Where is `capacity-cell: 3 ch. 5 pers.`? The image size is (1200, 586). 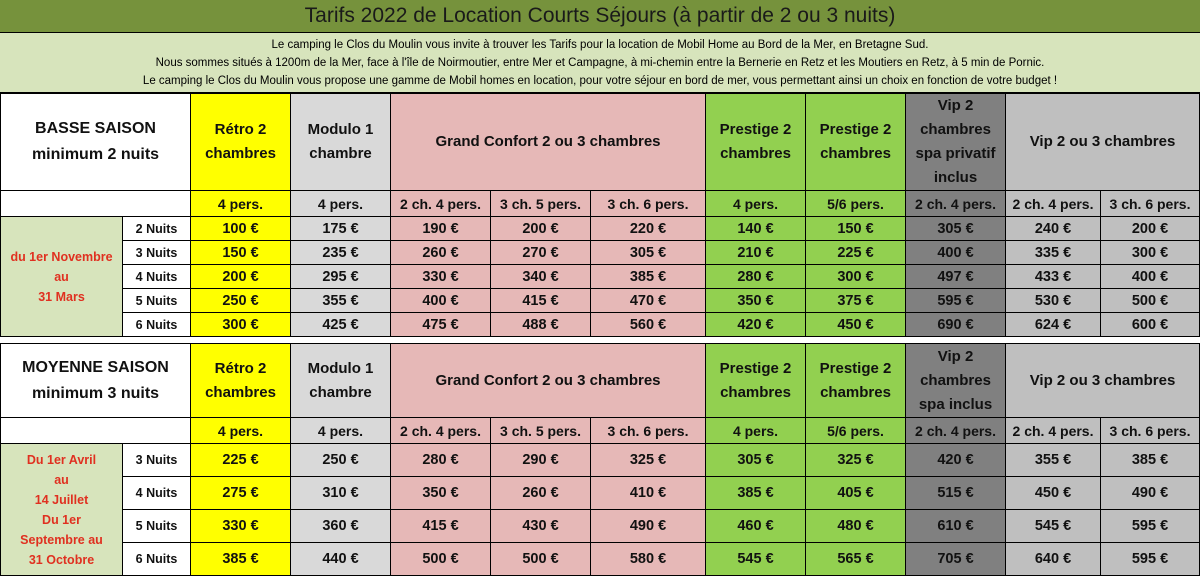
capacity-cell: 3 ch. 5 pers. is located at coordinates (540, 203).